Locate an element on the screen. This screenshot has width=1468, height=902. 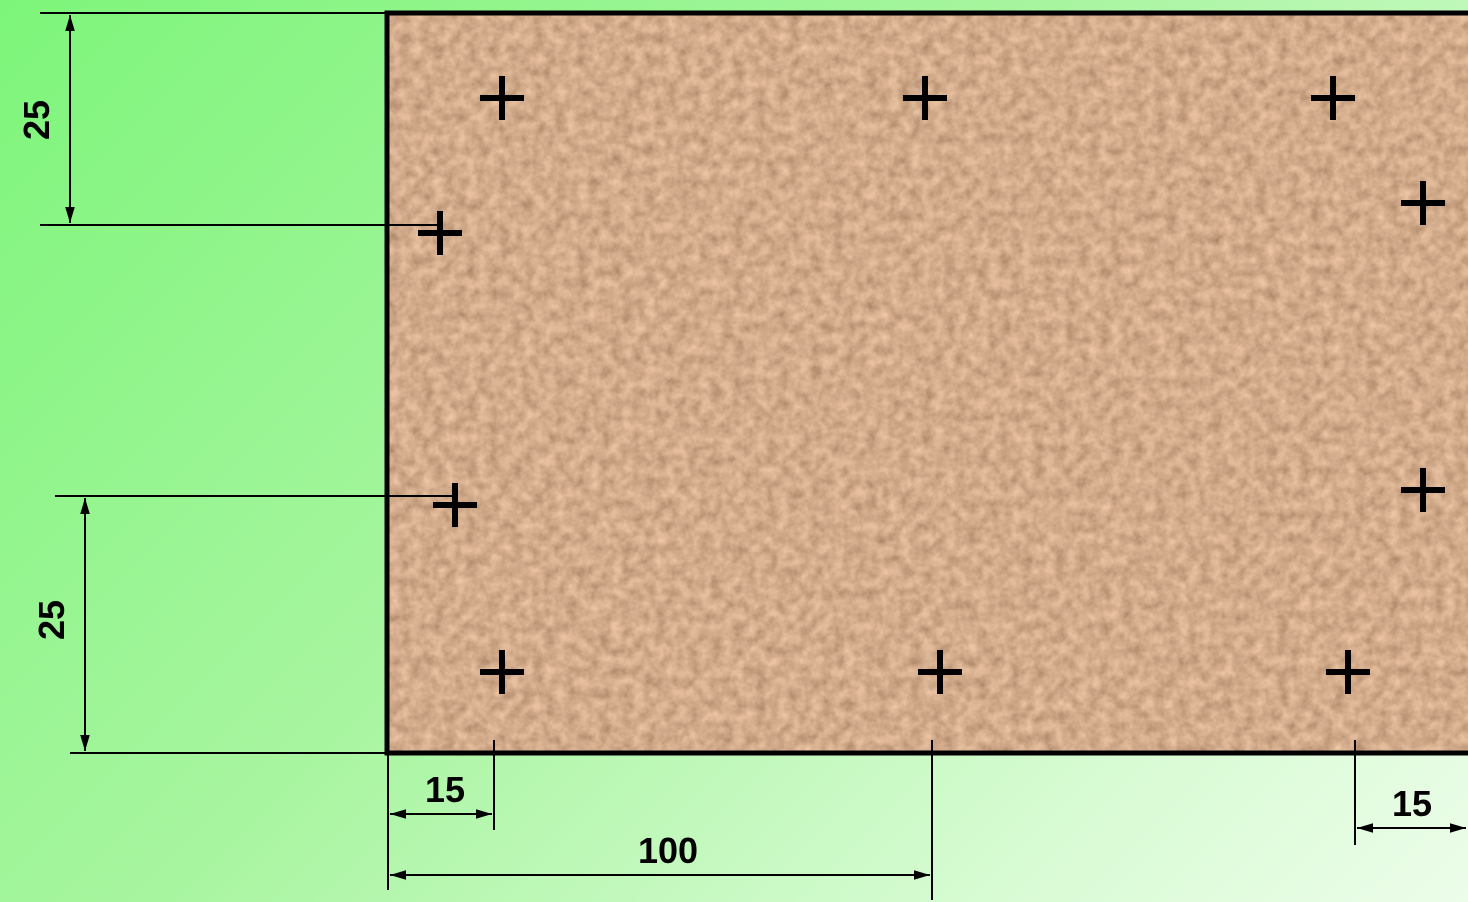
dim-label-bottom-vertical: 25 is located at coordinates (51, 620).